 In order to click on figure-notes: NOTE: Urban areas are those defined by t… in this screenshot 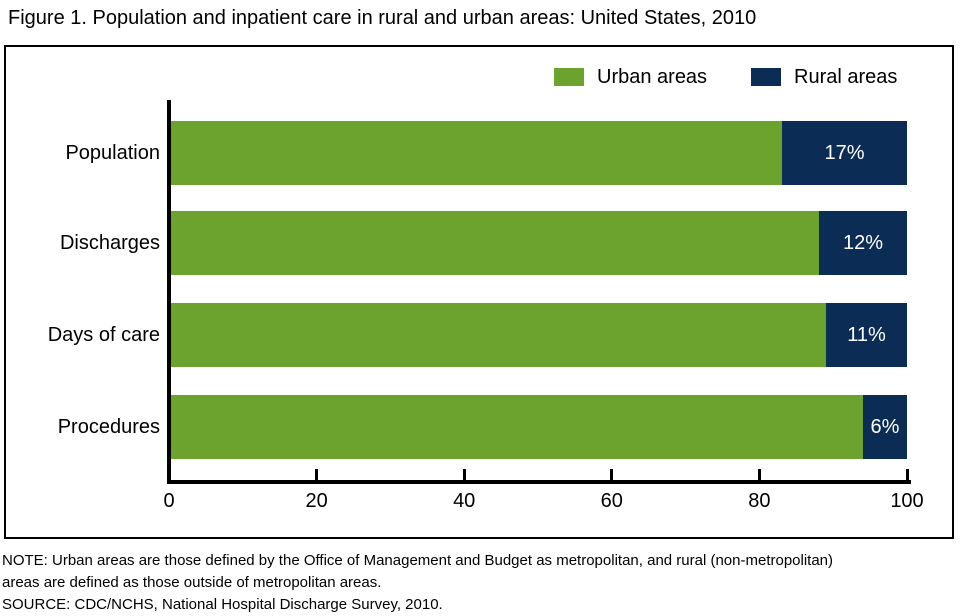, I will do `click(417, 583)`.